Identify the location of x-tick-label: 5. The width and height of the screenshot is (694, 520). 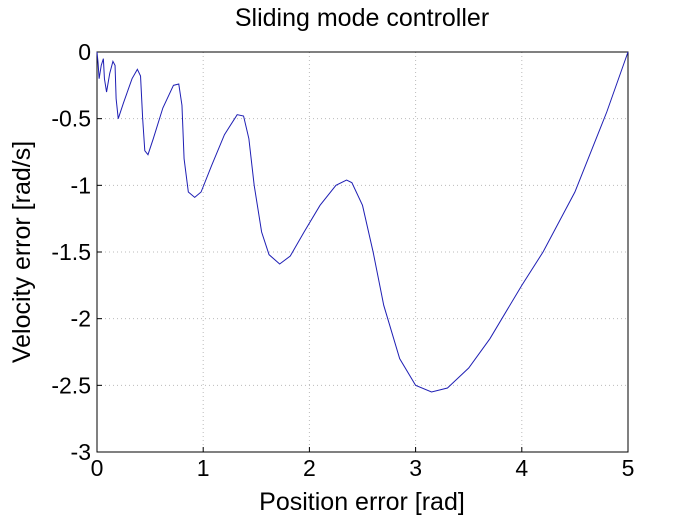
(628, 468).